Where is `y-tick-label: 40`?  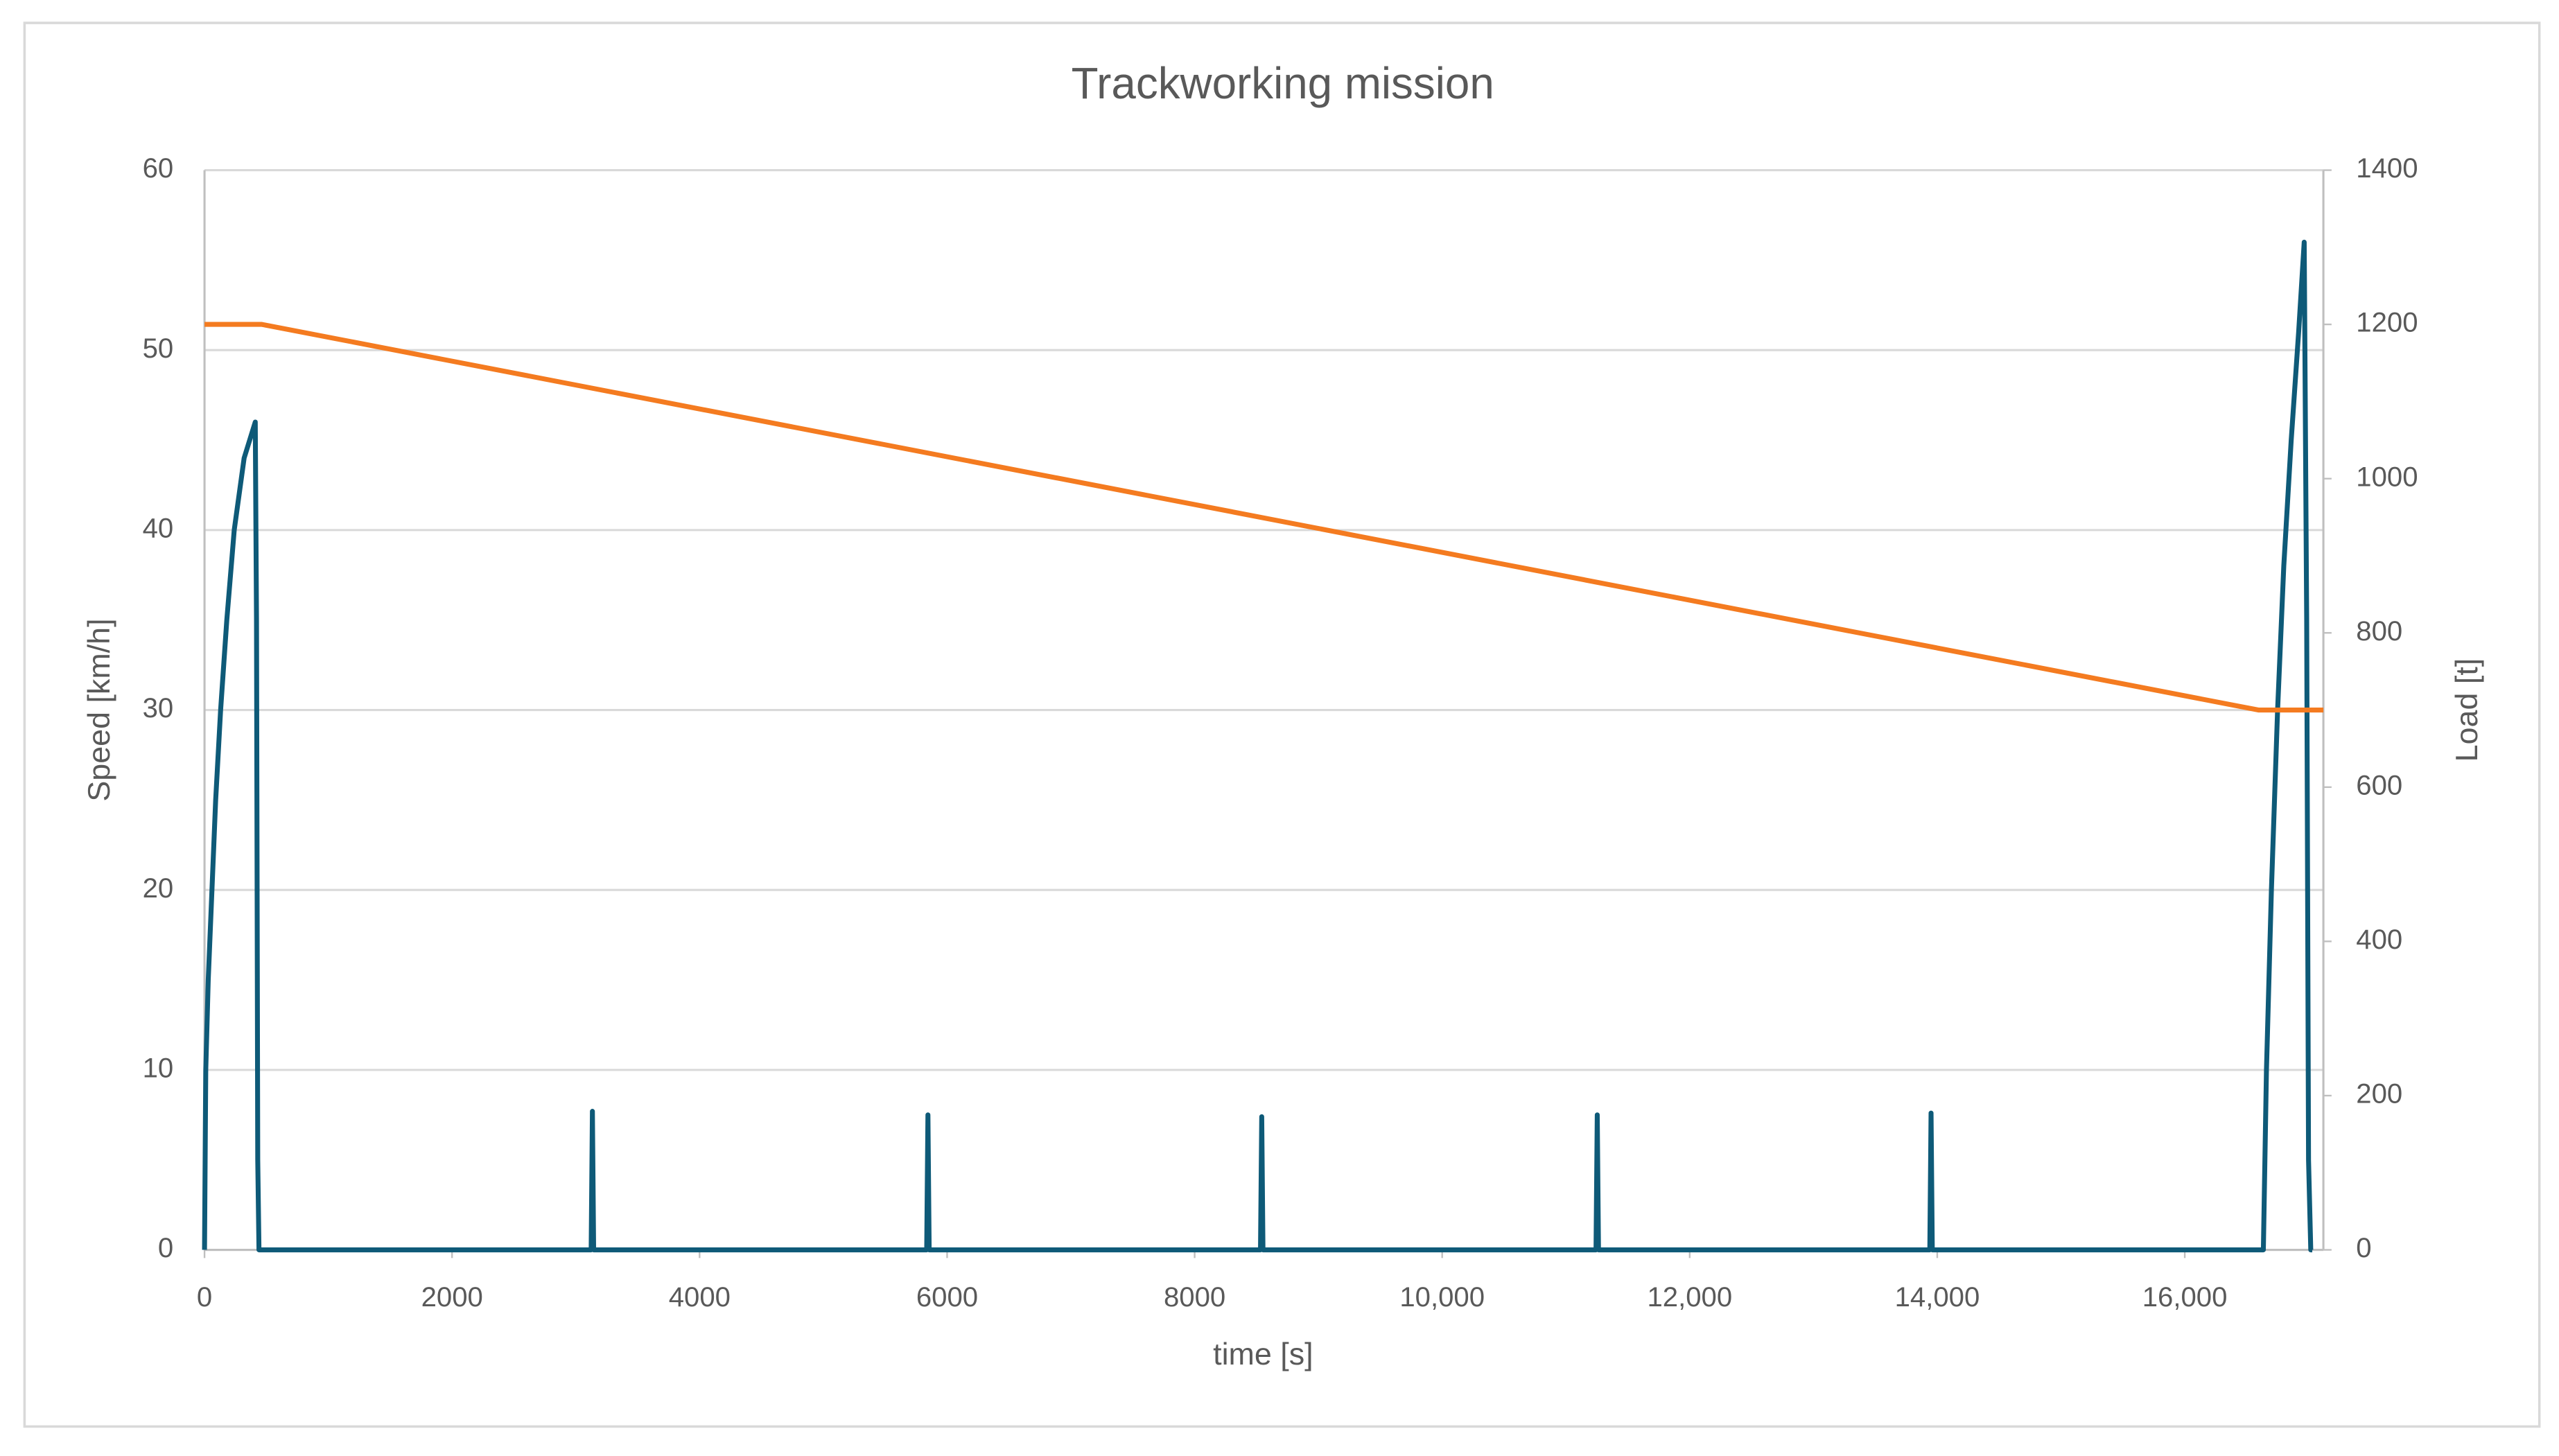
y-tick-label: 40 is located at coordinates (158, 527).